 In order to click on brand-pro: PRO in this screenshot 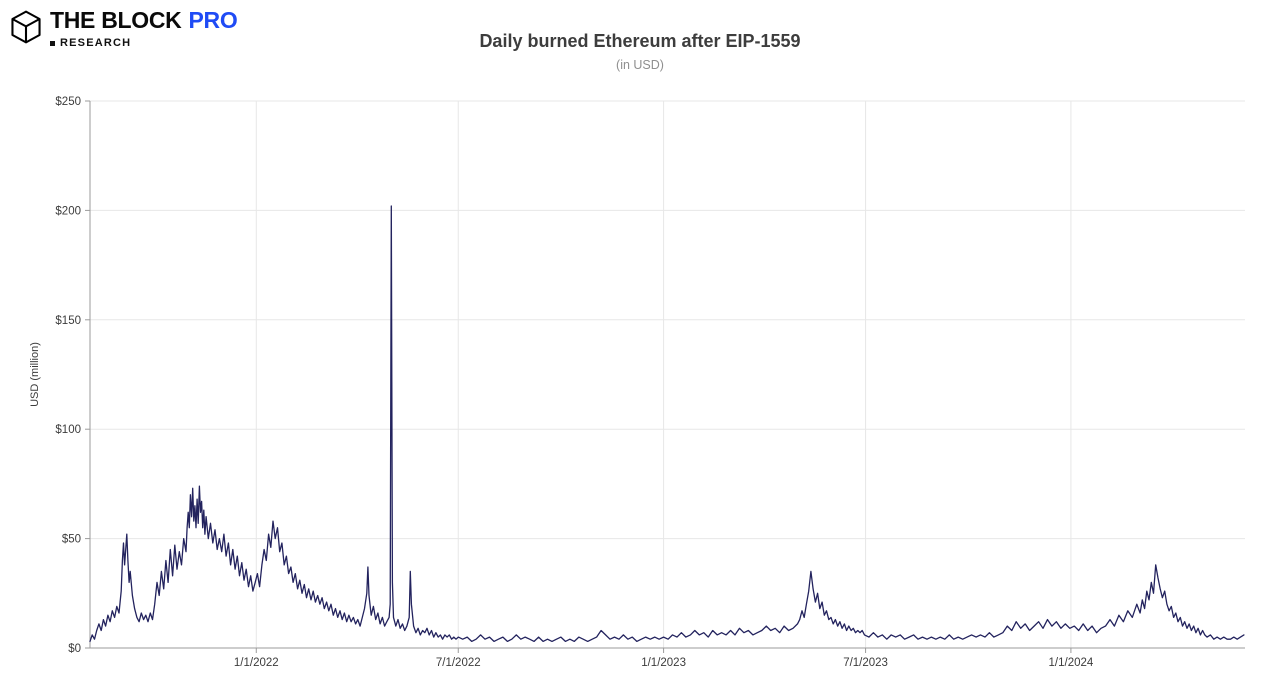, I will do `click(213, 20)`.